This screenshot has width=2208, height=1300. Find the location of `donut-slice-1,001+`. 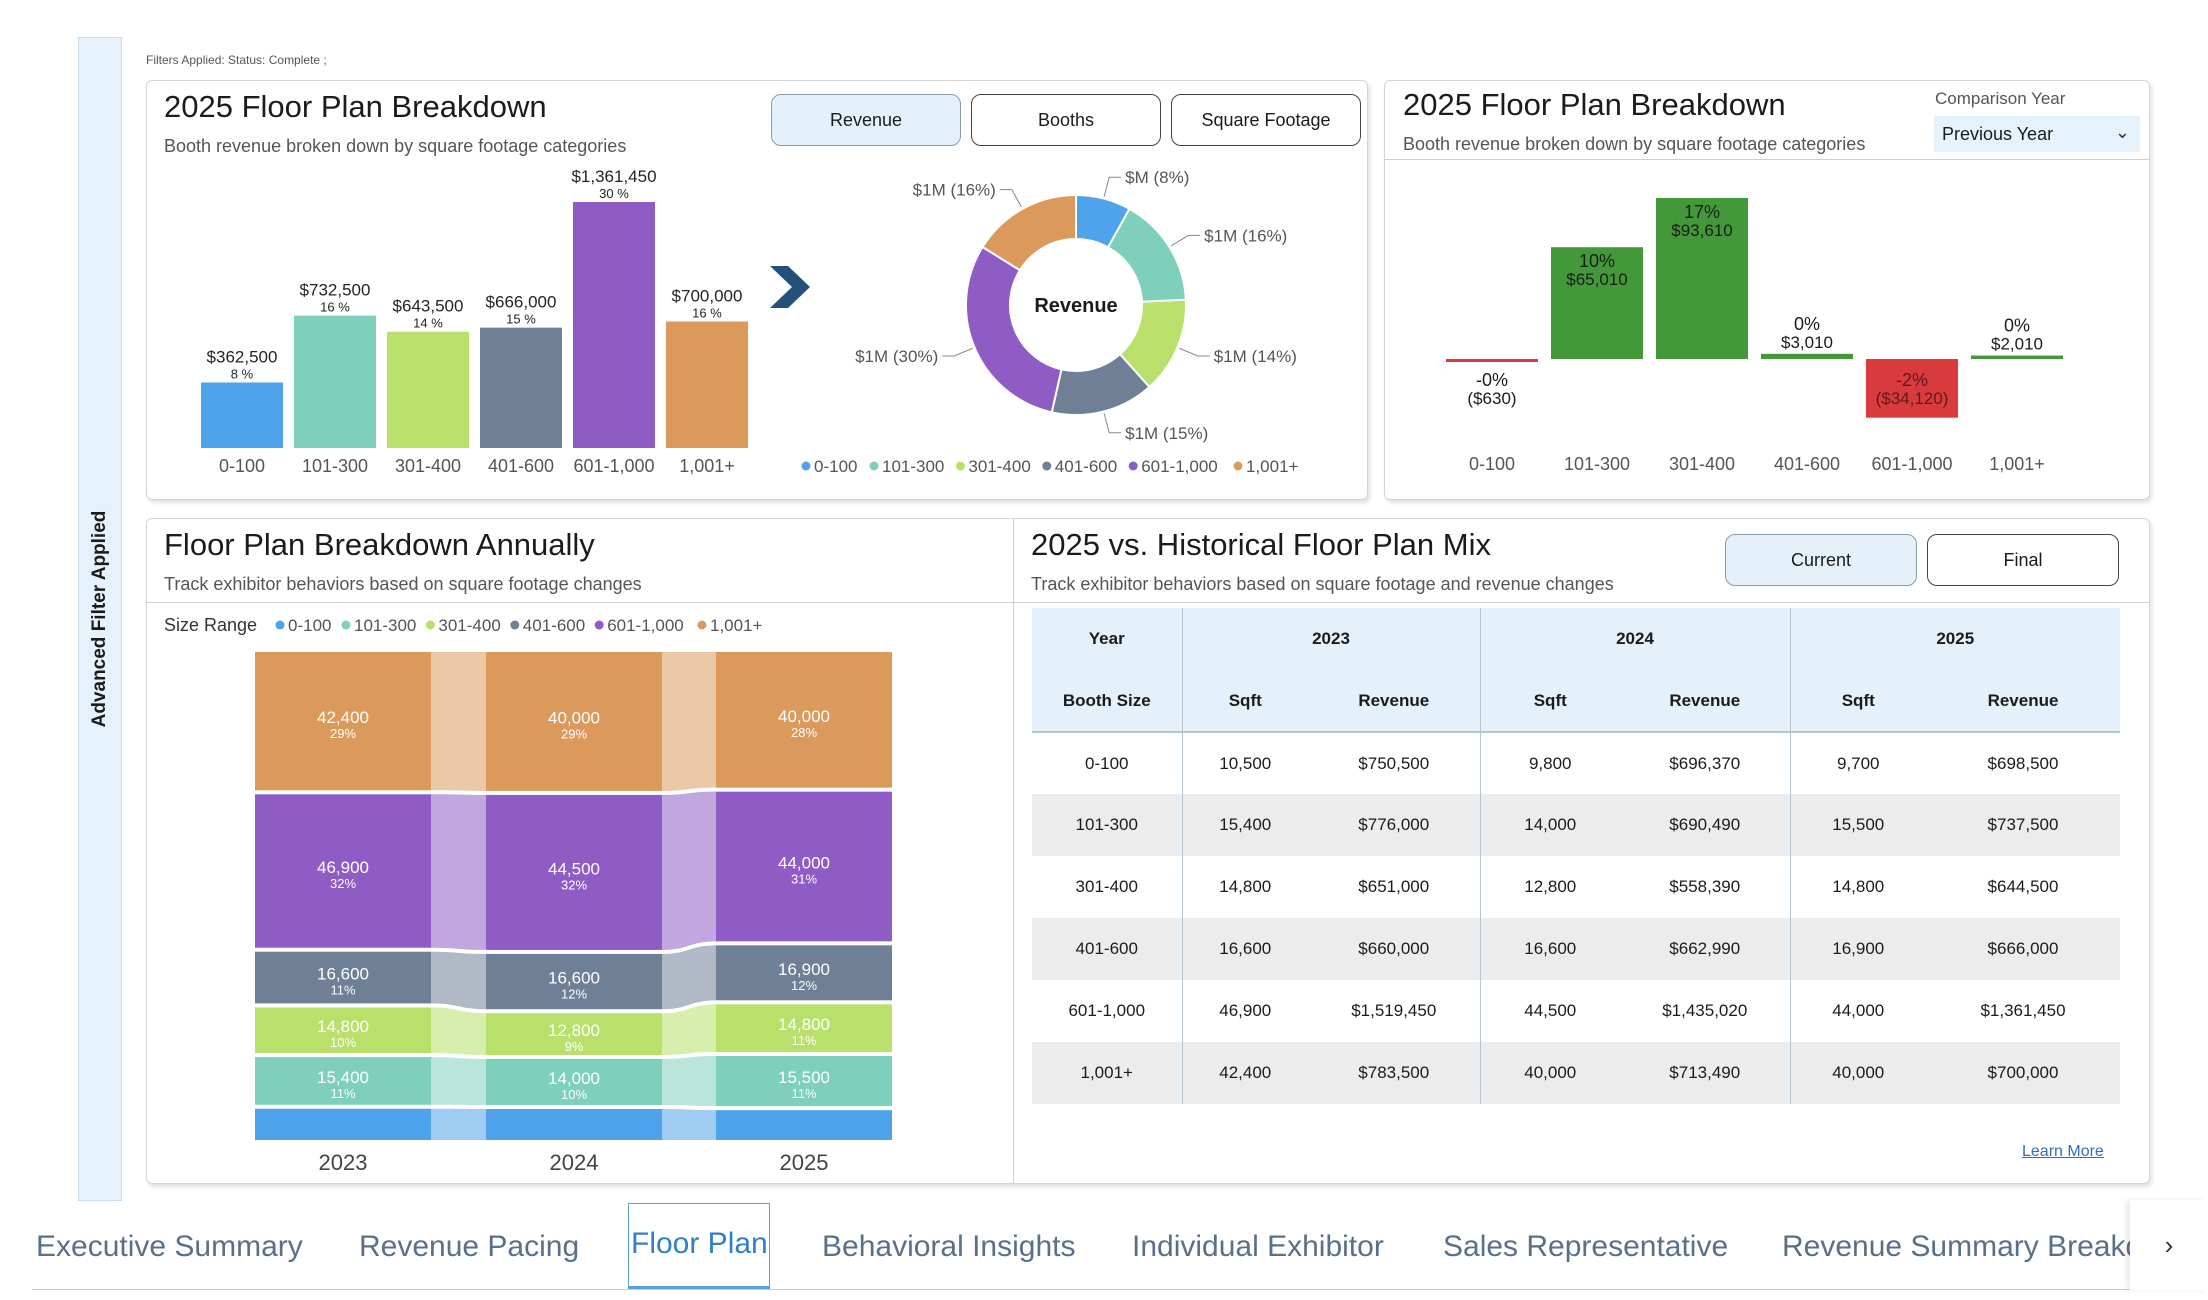

donut-slice-1,001+ is located at coordinates (1029, 232).